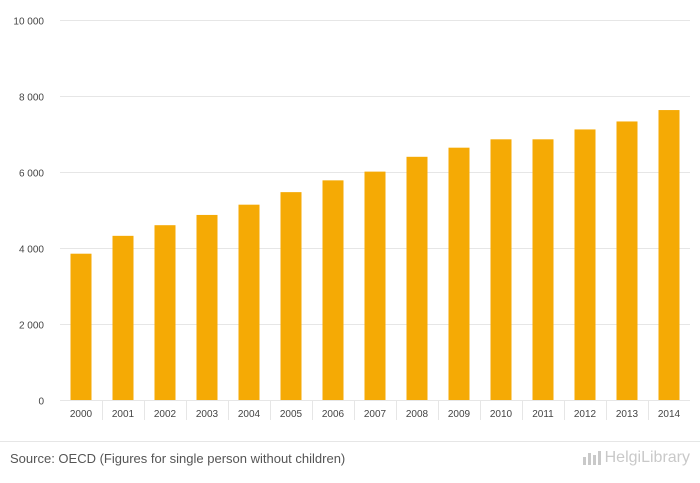  Describe the element at coordinates (81, 326) in the screenshot. I see `bar-2000` at that location.